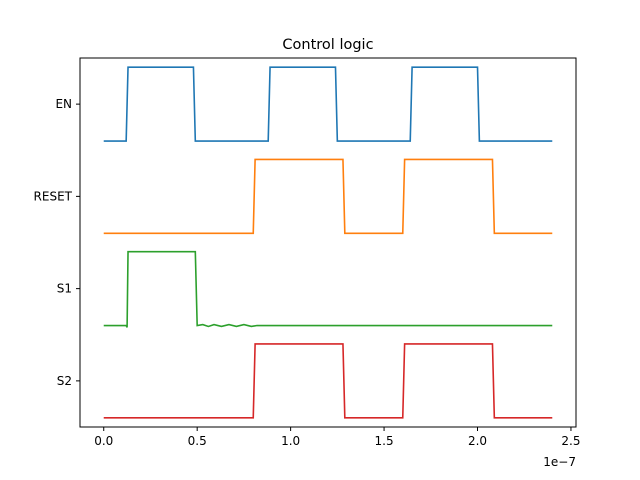 This screenshot has height=480, width=640. What do you see at coordinates (337, 437) in the screenshot?
I see `x-axis-ticks: 0.0 0.5 1.0 1.5 2.0 2.5` at bounding box center [337, 437].